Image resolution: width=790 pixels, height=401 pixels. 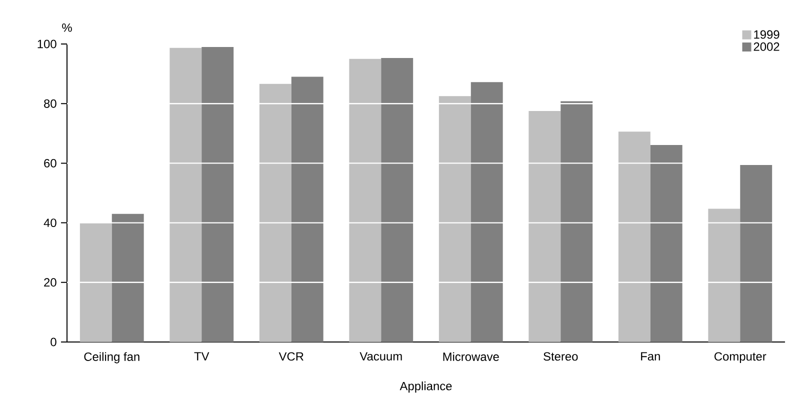 I want to click on y-tick-label: 80, so click(x=50, y=103).